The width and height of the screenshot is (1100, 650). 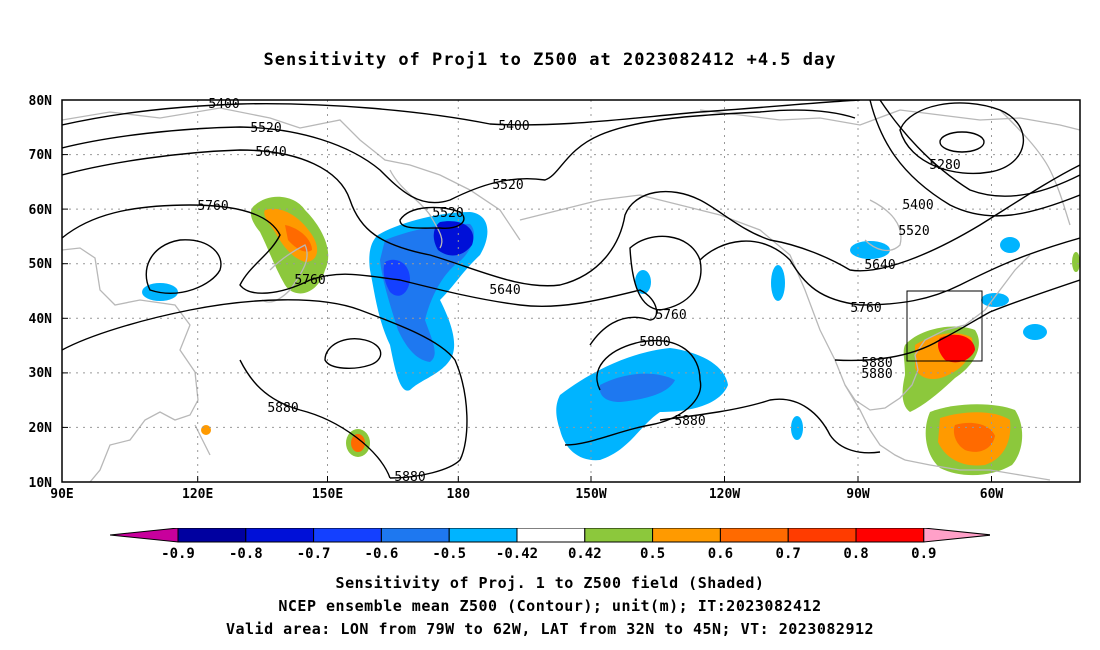 I want to click on coastline-hudson-bay, so click(x=883, y=225).